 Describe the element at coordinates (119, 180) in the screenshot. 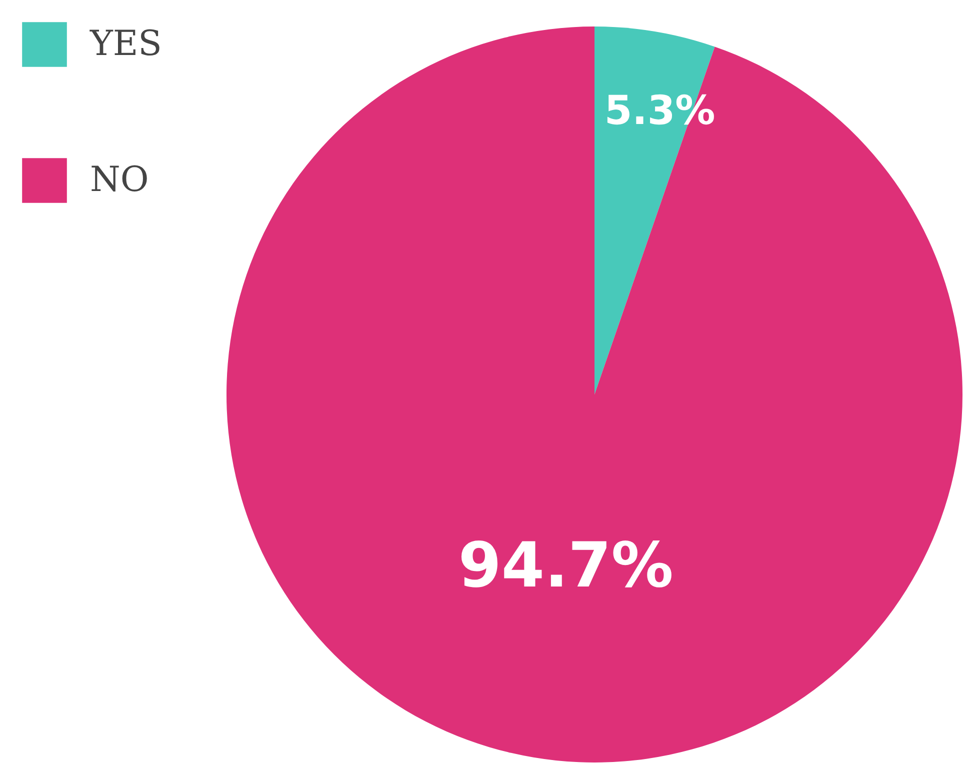

I see `legend-label: NO` at that location.